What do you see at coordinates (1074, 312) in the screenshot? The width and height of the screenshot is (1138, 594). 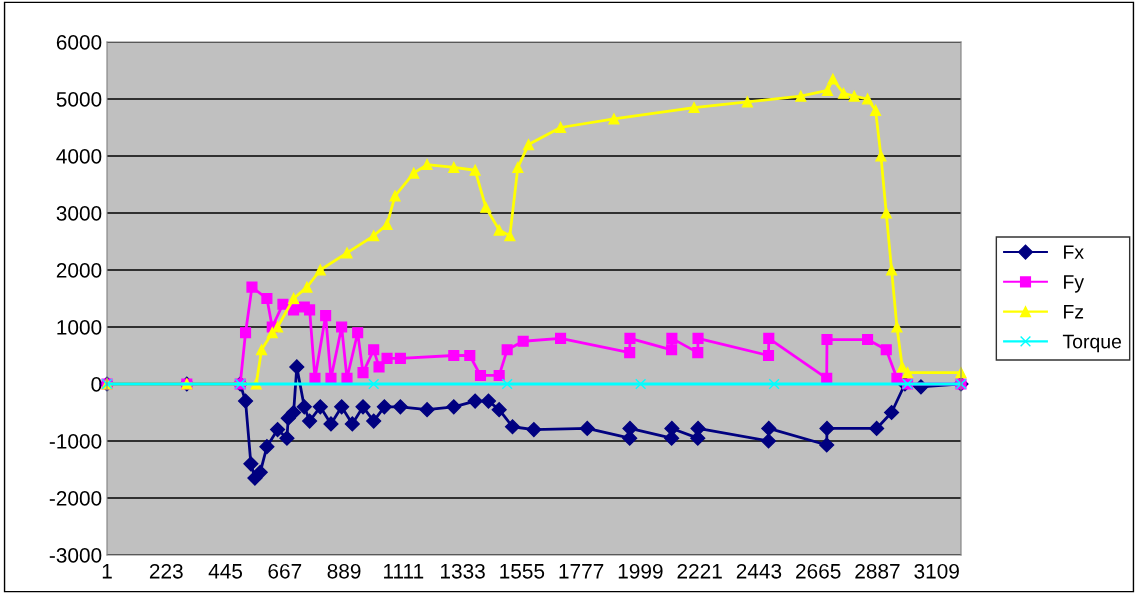 I see `legend-label: Fz` at bounding box center [1074, 312].